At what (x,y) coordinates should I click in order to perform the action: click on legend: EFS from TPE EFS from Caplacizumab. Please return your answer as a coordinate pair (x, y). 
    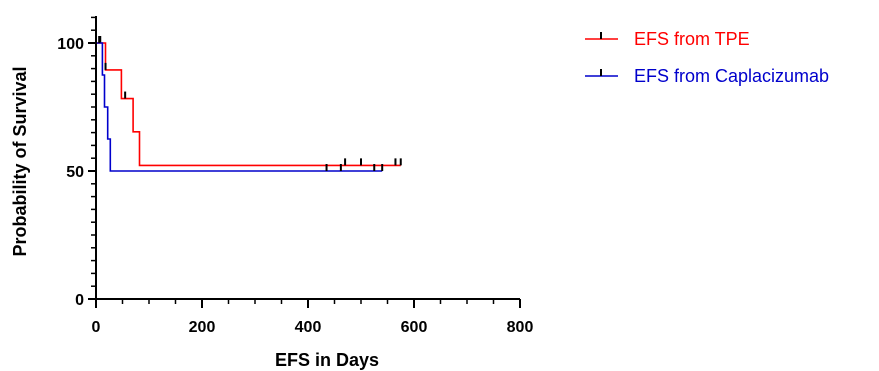
    Looking at the image, I should click on (707, 57).